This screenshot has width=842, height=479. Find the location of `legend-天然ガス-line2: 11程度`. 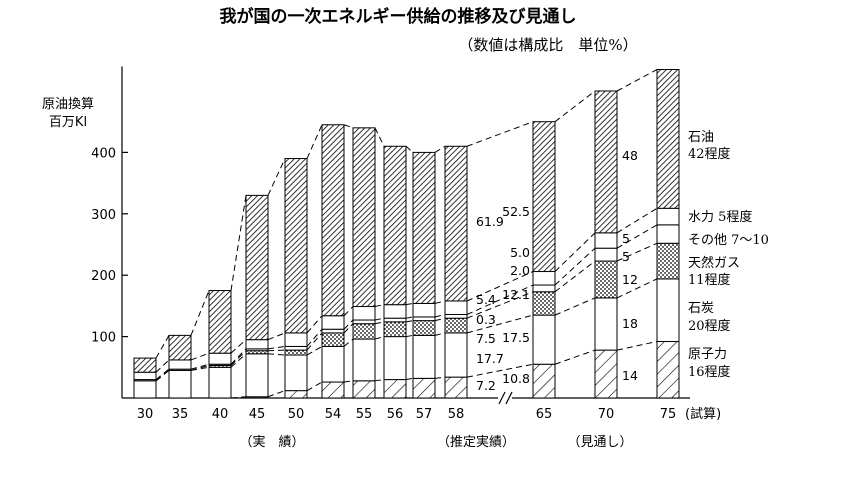

legend-天然ガス-line2: 11程度 is located at coordinates (709, 280).